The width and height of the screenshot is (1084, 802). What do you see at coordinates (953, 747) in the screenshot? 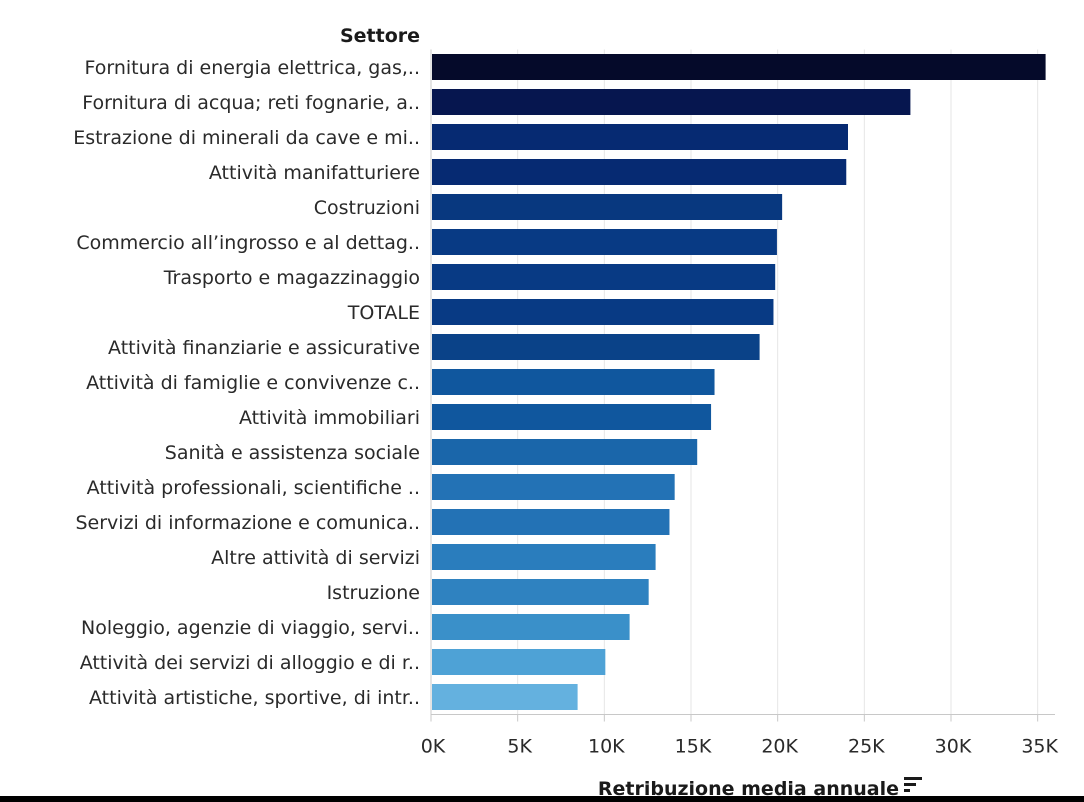
I see `x-tick-label: 30K` at bounding box center [953, 747].